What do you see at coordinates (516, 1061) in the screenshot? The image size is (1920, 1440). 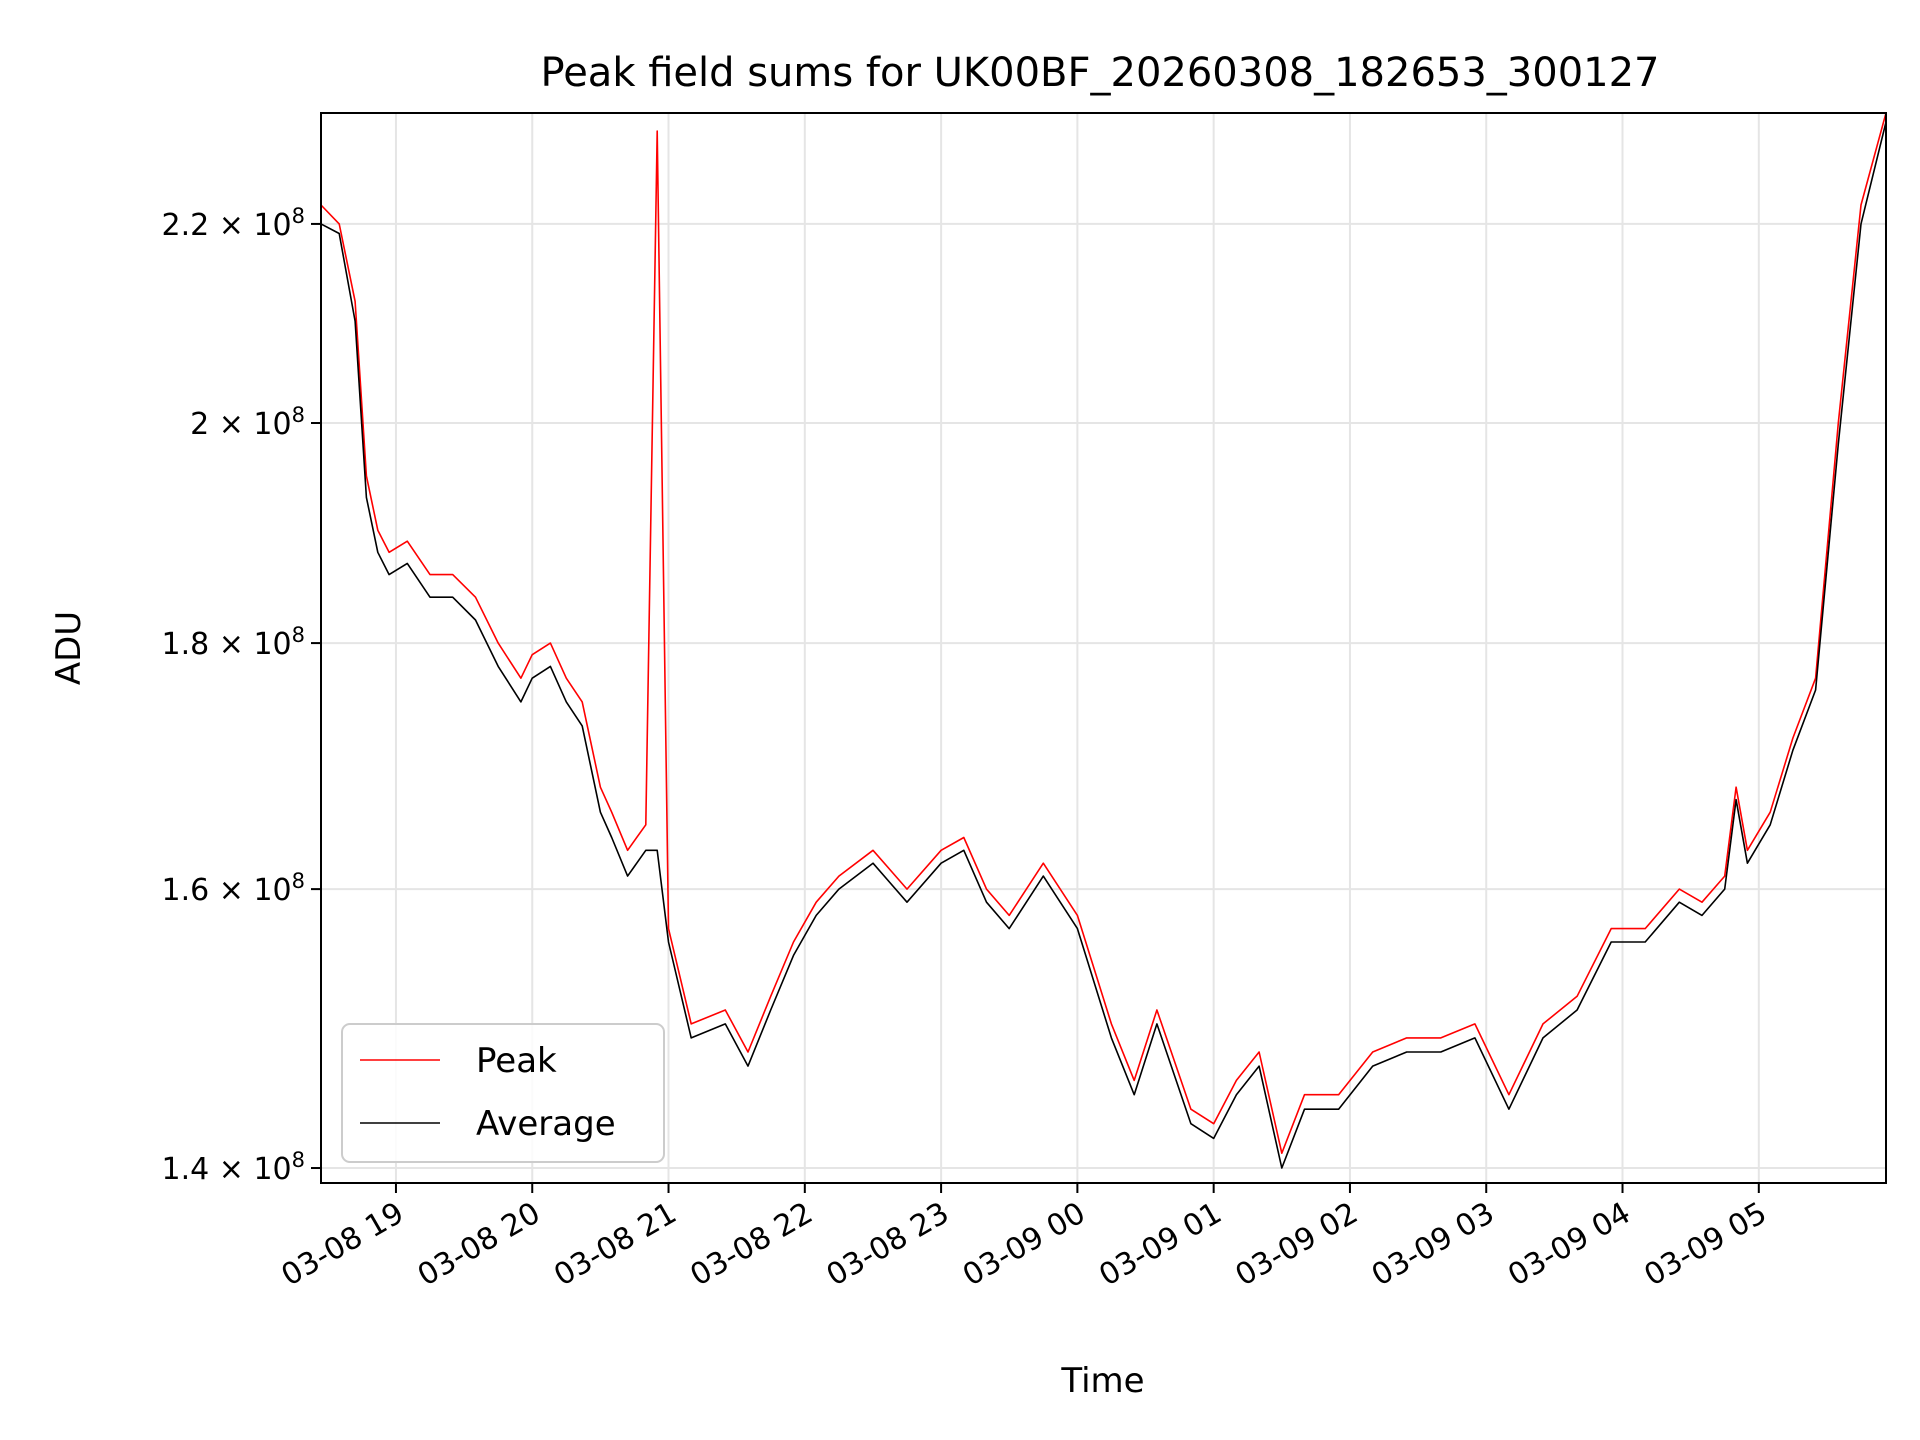 I see `legend-label-peak: Peak` at bounding box center [516, 1061].